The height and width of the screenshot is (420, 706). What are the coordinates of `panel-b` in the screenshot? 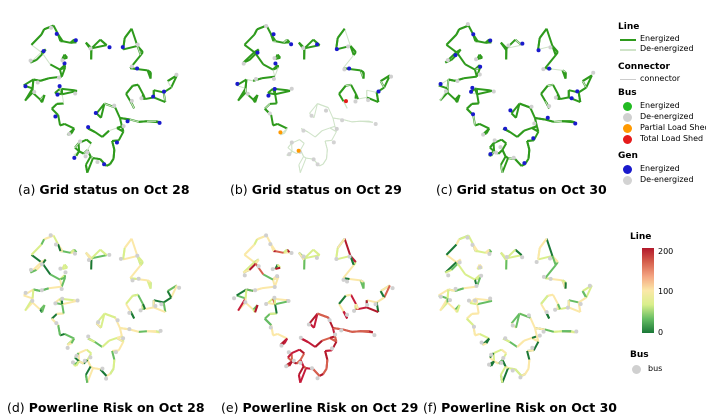 It's located at (310, 91).